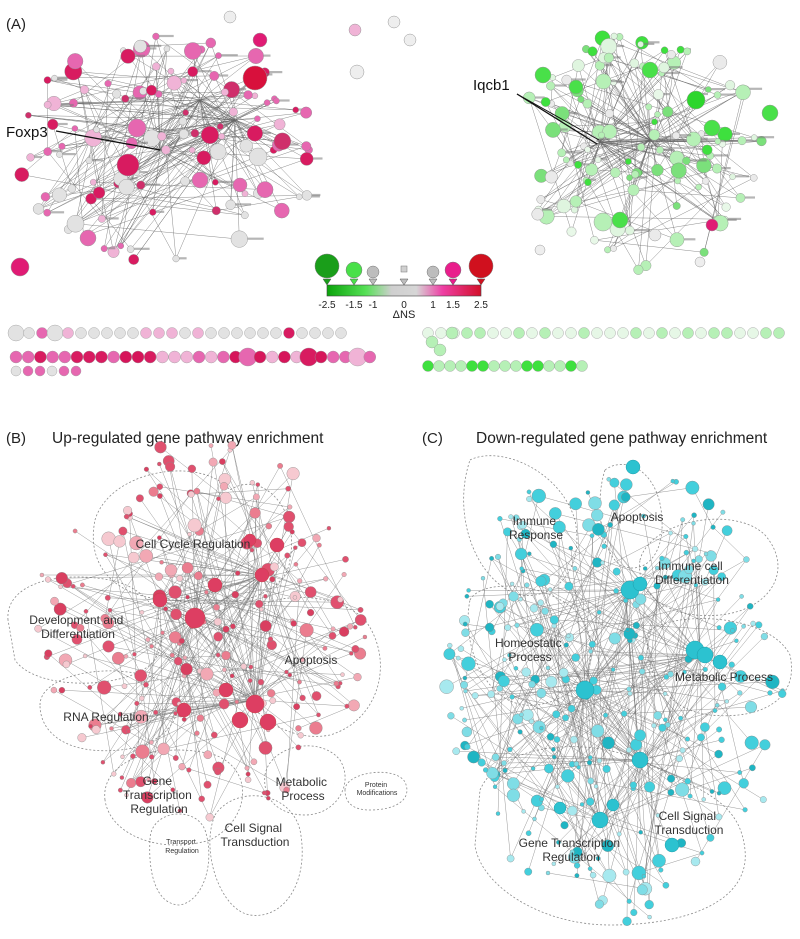  Describe the element at coordinates (354, 282) in the screenshot. I see `legend-pointer` at that location.